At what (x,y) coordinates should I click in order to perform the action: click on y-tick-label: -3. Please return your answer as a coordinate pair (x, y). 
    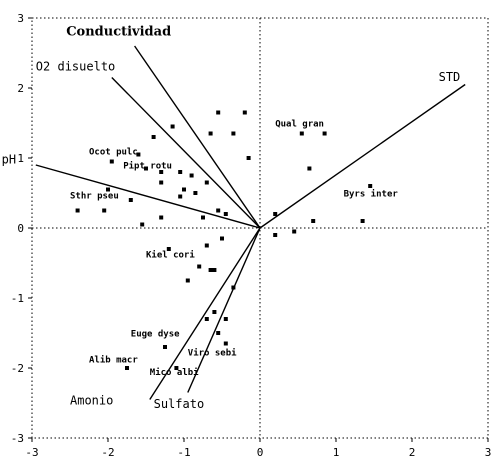
    Looking at the image, I should click on (17, 438).